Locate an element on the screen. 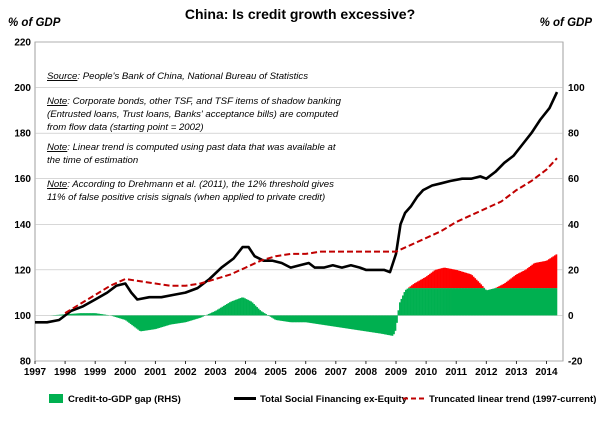 The image size is (600, 421). right-axis-unit: % of GDP is located at coordinates (566, 23).